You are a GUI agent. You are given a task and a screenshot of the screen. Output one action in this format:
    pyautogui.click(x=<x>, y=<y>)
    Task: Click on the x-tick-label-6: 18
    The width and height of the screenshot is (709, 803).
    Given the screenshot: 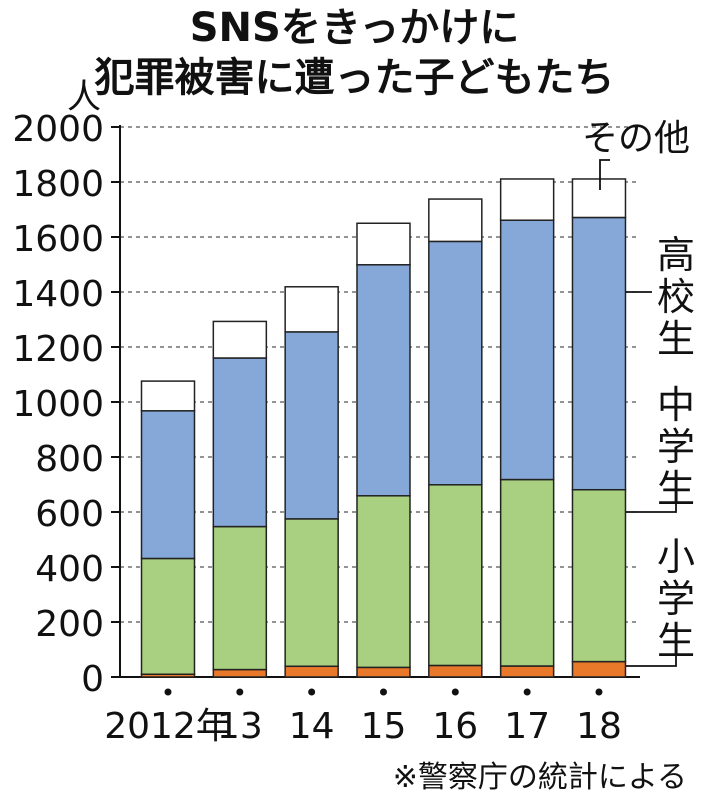 What is the action you would take?
    pyautogui.click(x=599, y=726)
    